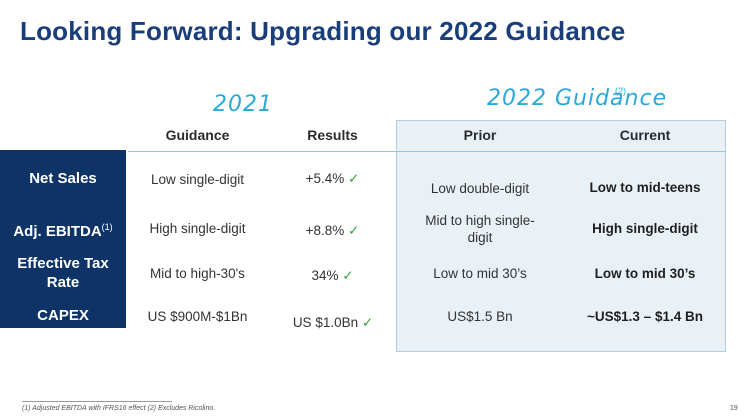 Image resolution: width=750 pixels, height=420 pixels. What do you see at coordinates (197, 273) in the screenshot?
I see `cell-2021-guidance: Mid to high-30's` at bounding box center [197, 273].